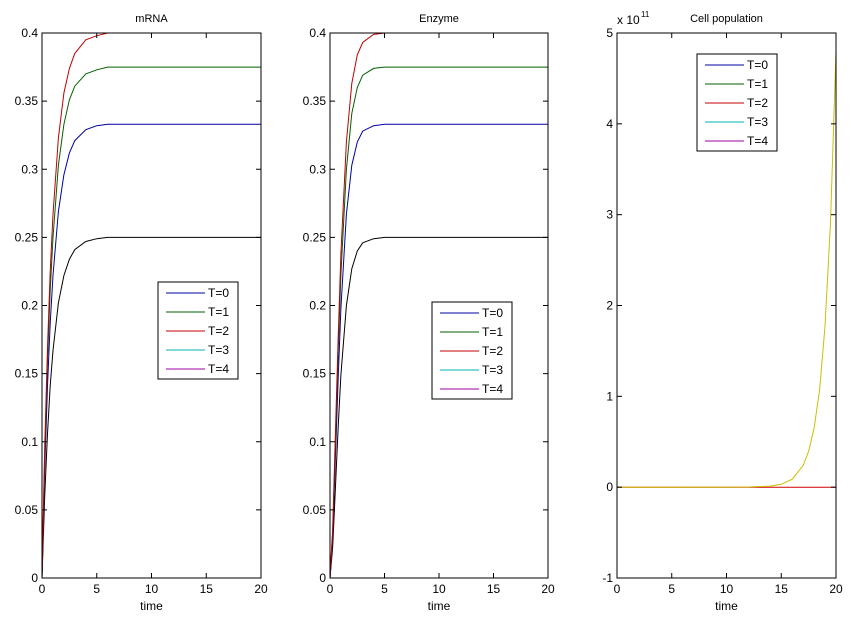  Describe the element at coordinates (628, 20) in the screenshot. I see `y-multiplier-label: x 10` at that location.